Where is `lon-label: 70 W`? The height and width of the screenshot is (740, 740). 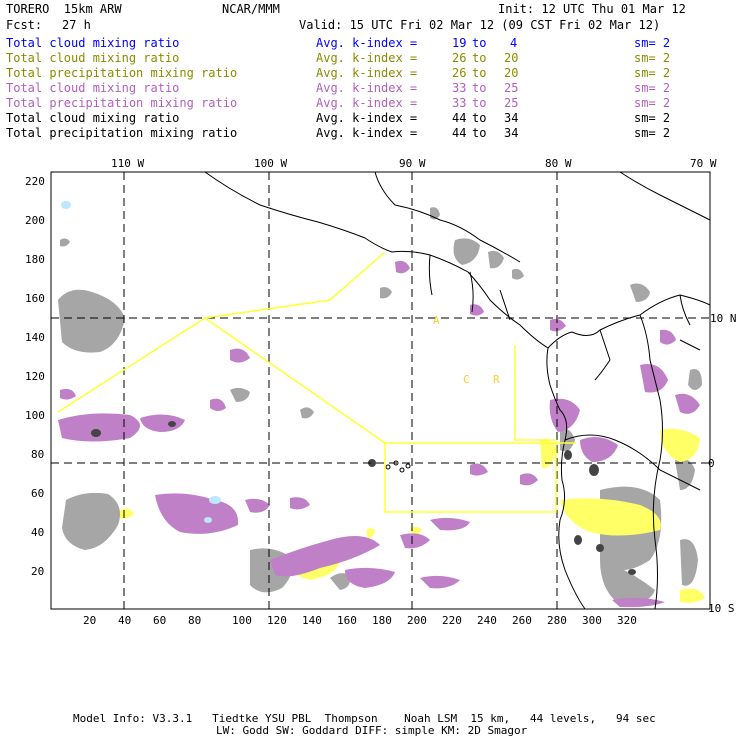
lon-label: 70 W is located at coordinates (703, 163).